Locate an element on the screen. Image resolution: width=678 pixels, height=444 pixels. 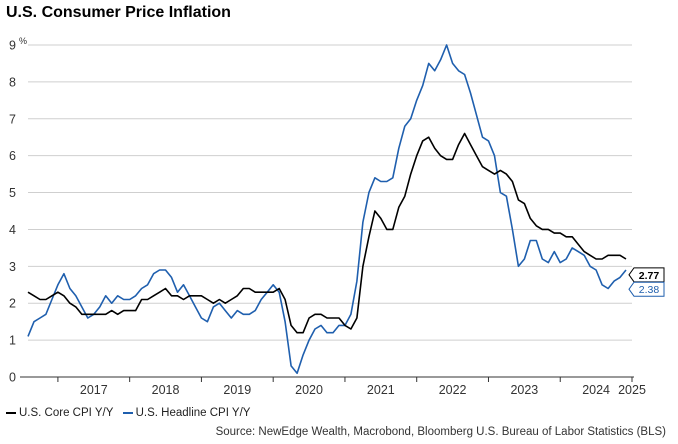
y-tick-label-8: 8 is located at coordinates (12, 82).